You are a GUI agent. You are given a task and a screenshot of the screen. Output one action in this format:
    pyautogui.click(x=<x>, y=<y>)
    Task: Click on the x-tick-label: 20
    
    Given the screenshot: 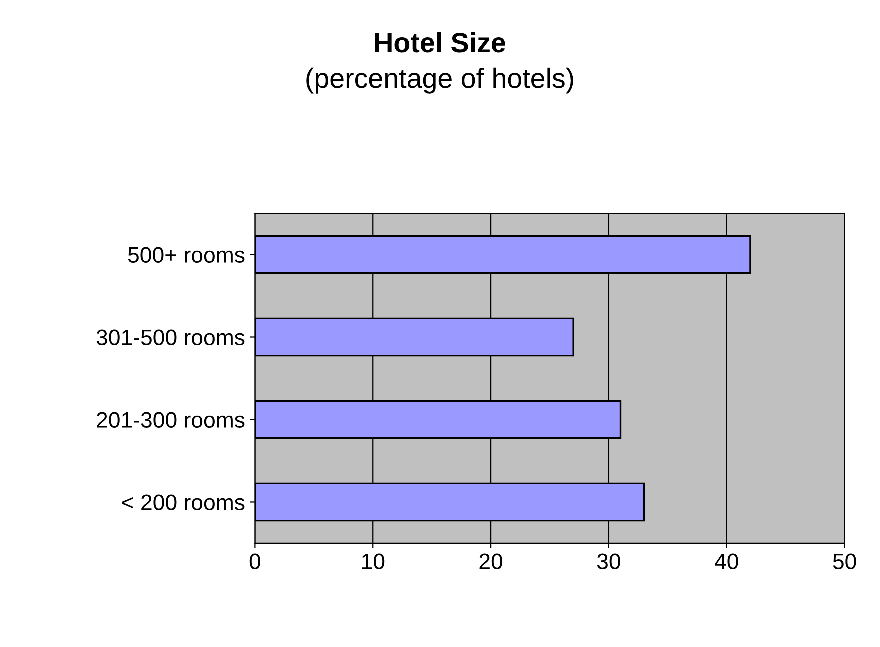 What is the action you would take?
    pyautogui.click(x=491, y=562)
    